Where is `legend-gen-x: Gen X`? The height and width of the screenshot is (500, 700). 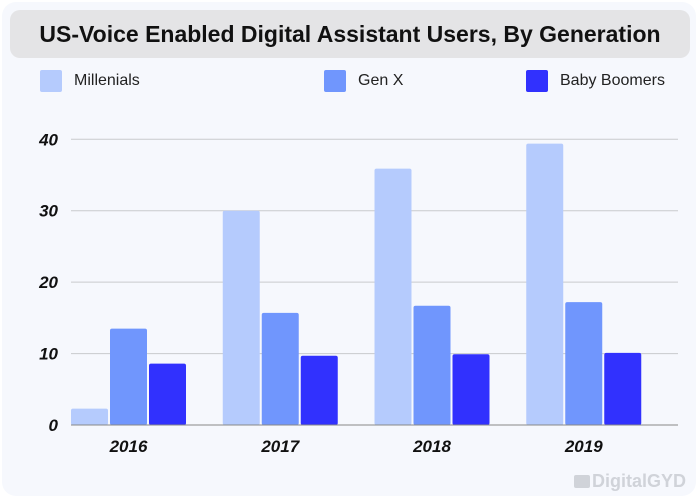
legend-gen-x: Gen X is located at coordinates (363, 81).